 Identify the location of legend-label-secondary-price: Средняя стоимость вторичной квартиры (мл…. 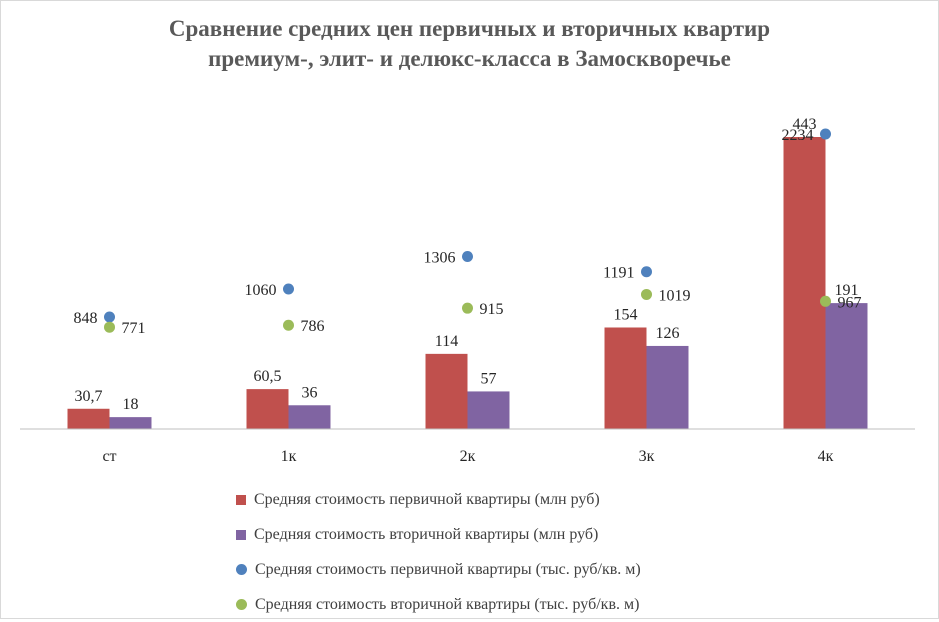
(426, 534).